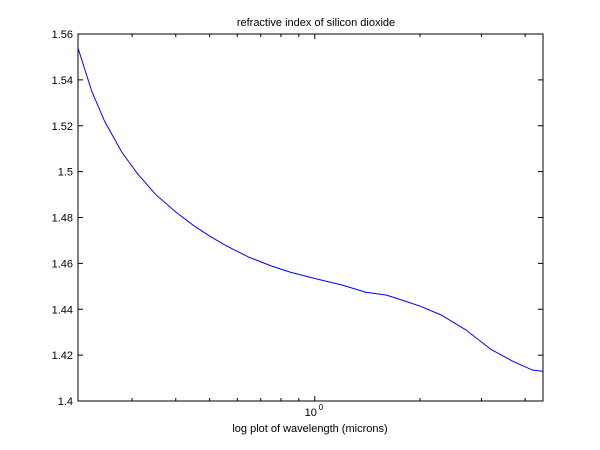 The height and width of the screenshot is (450, 600). What do you see at coordinates (316, 23) in the screenshot?
I see `chart-title: refractive index of silicon dioxide` at bounding box center [316, 23].